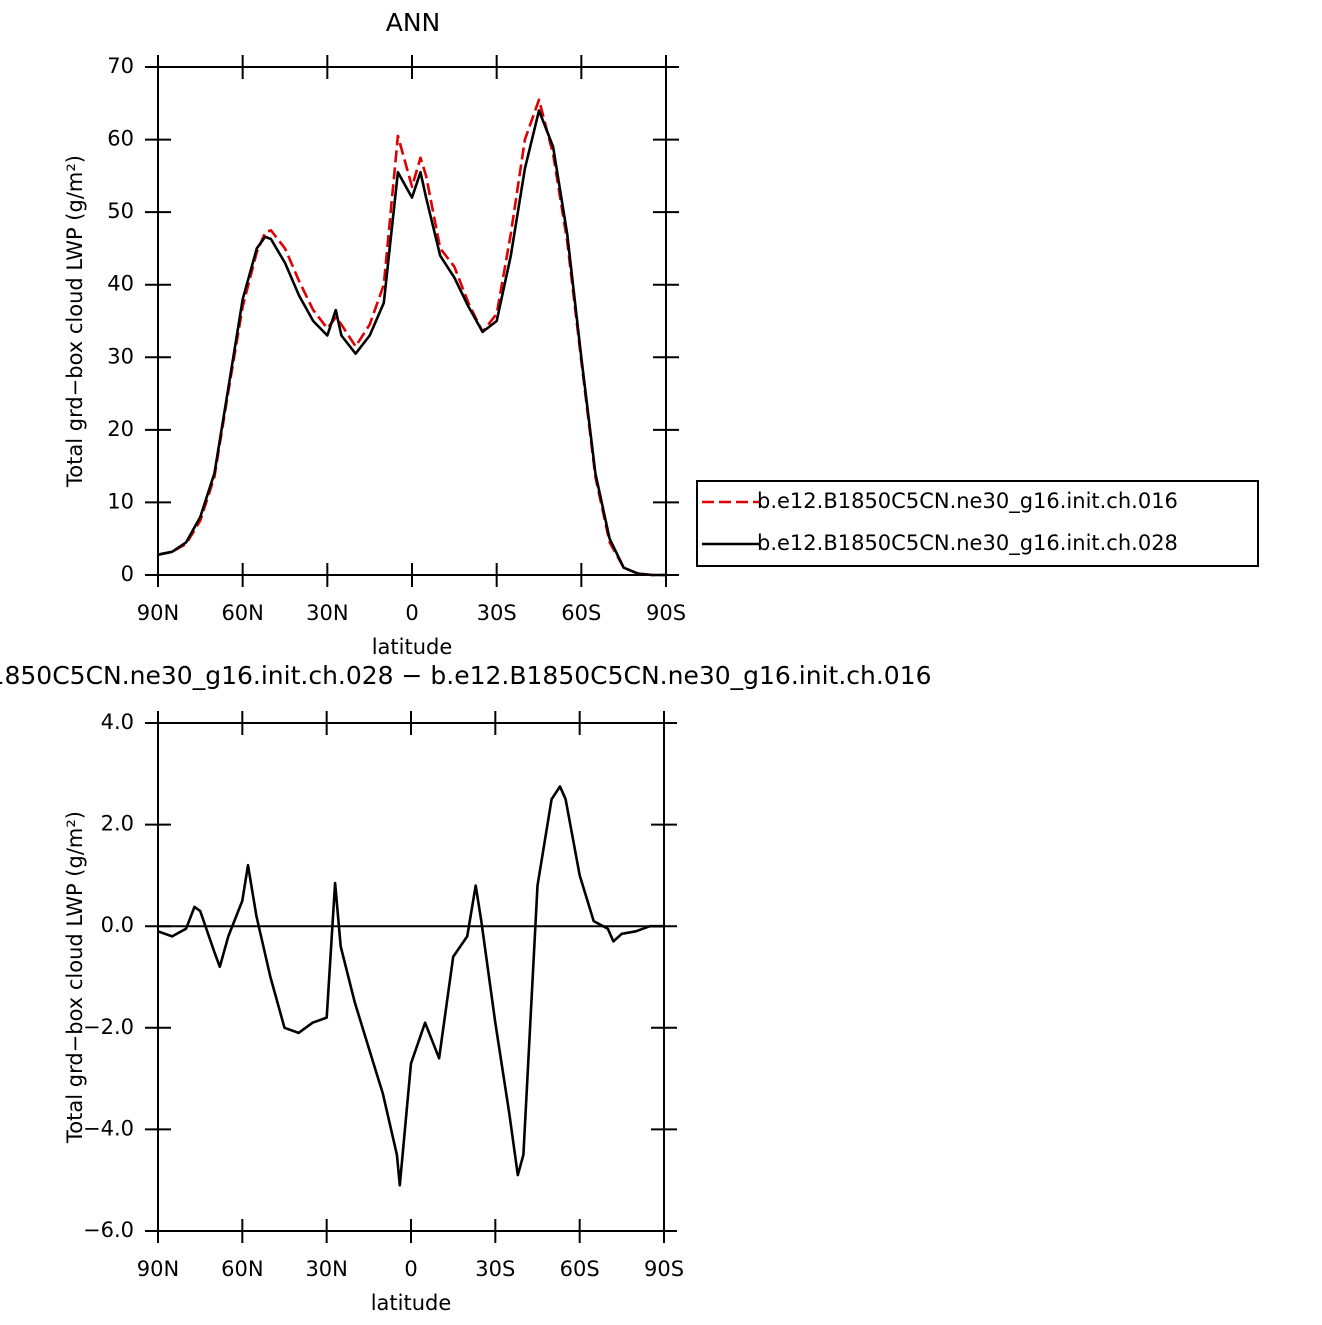 The width and height of the screenshot is (1322, 1325). What do you see at coordinates (117, 824) in the screenshot?
I see `y-tick-label: 2.0` at bounding box center [117, 824].